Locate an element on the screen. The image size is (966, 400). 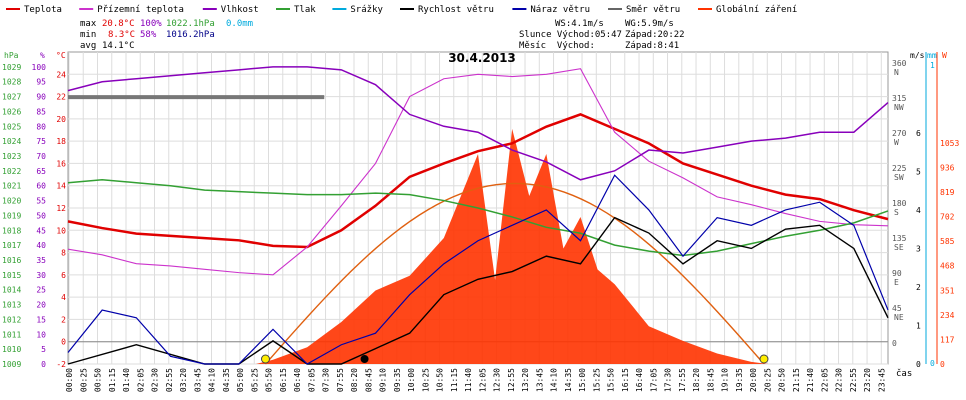
wind-dir-tick-name: W is located at coordinates (896, 142).